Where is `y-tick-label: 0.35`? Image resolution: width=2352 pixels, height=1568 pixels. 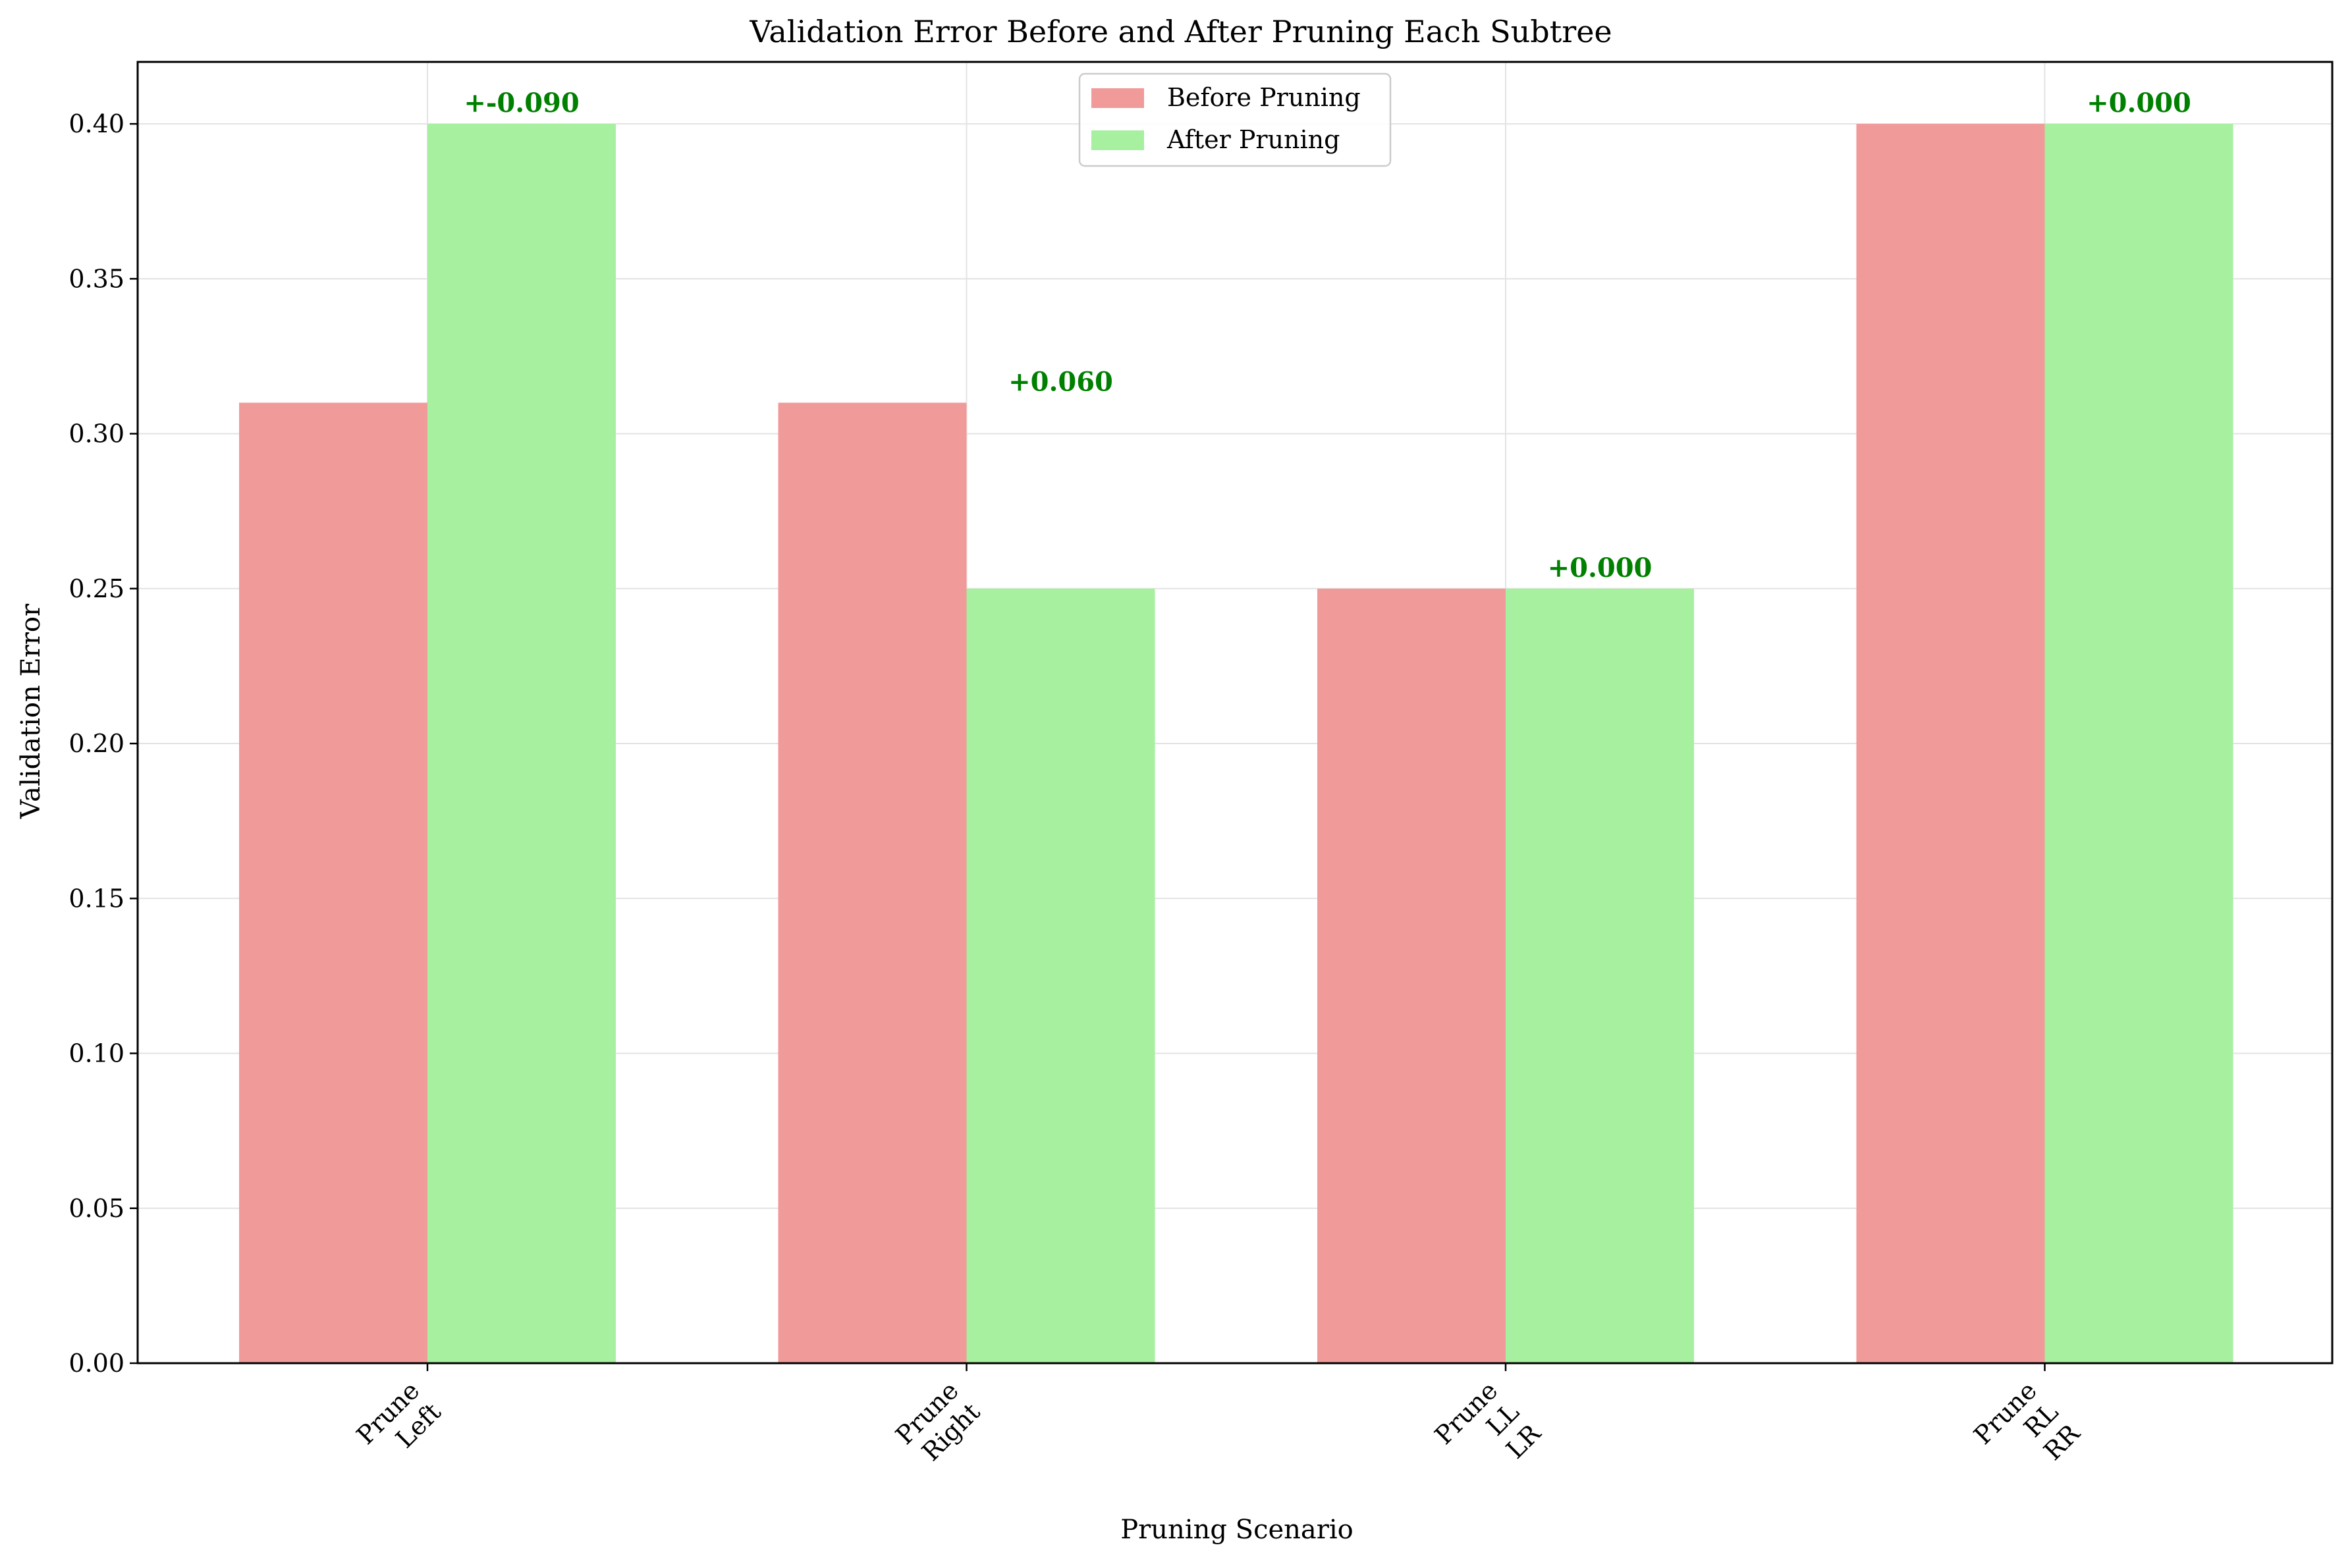 y-tick-label: 0.35 is located at coordinates (96, 278).